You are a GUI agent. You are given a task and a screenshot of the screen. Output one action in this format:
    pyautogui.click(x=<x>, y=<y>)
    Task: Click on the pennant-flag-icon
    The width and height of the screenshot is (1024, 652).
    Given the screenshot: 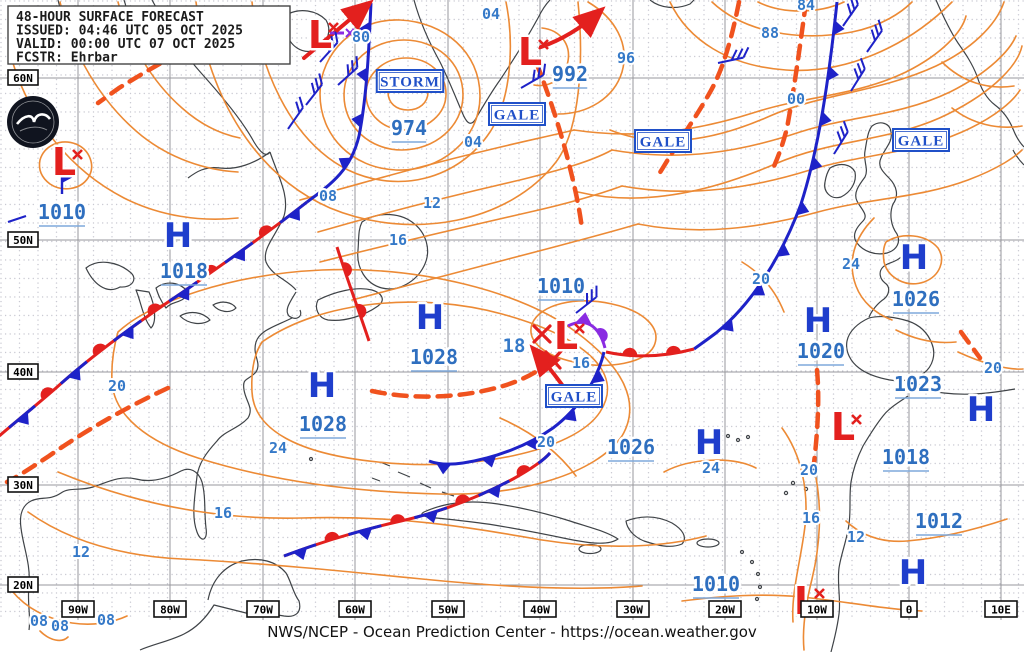 What is the action you would take?
    pyautogui.click(x=68, y=176)
    